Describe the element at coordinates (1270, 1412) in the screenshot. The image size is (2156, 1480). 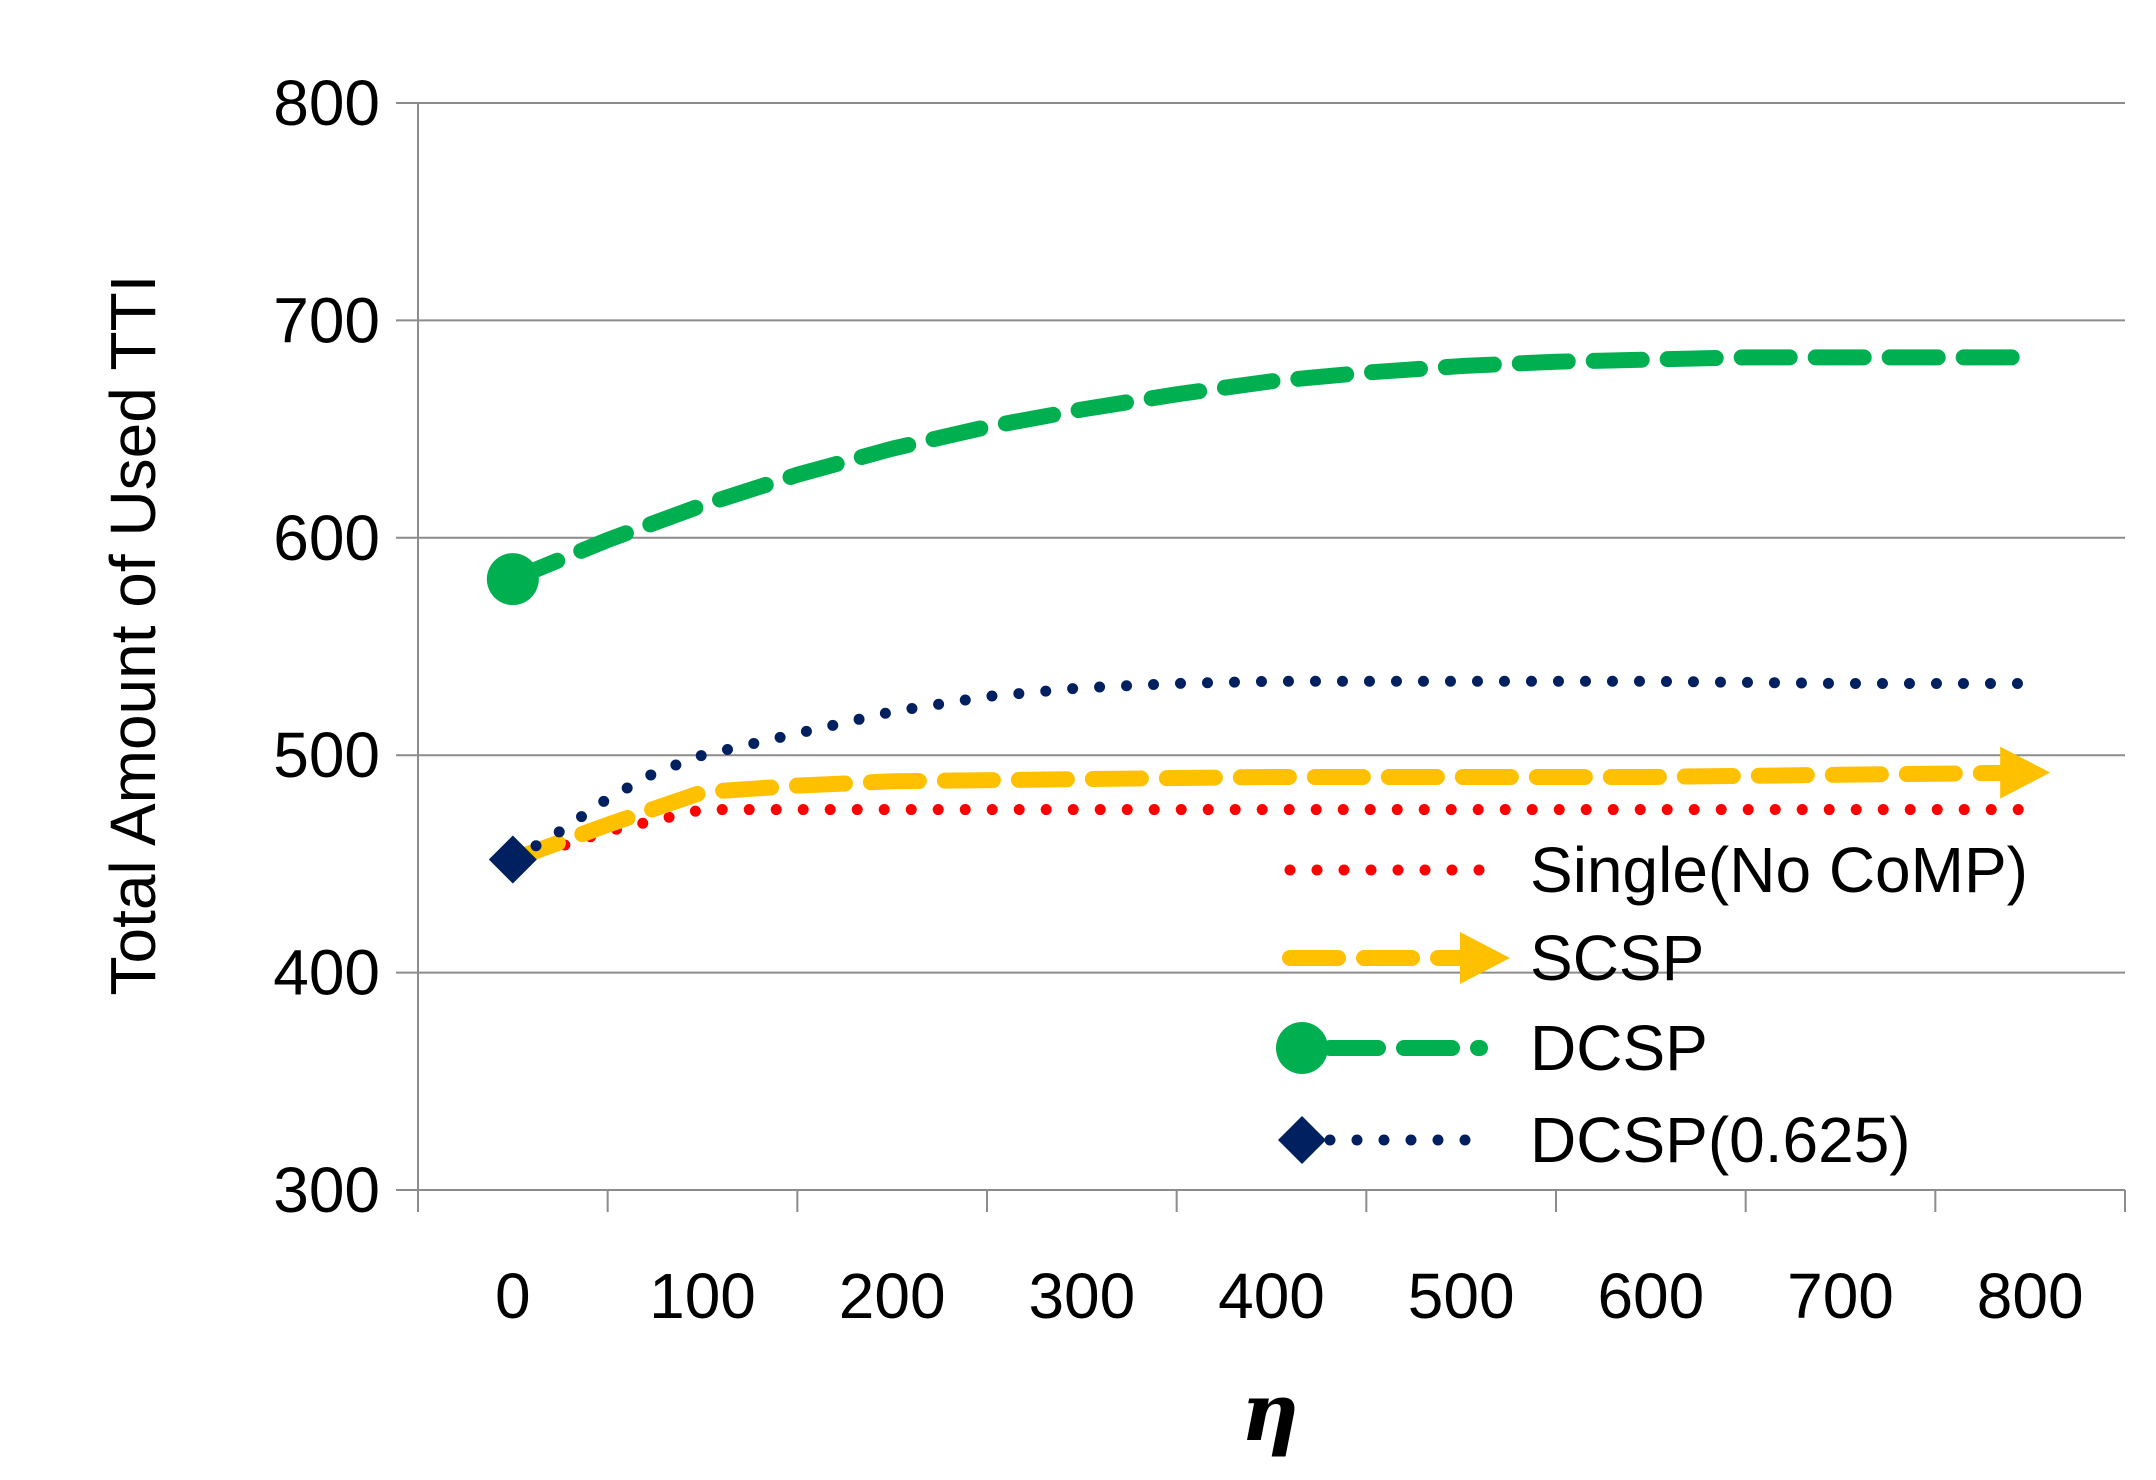
I see `x-axis-title: η` at that location.